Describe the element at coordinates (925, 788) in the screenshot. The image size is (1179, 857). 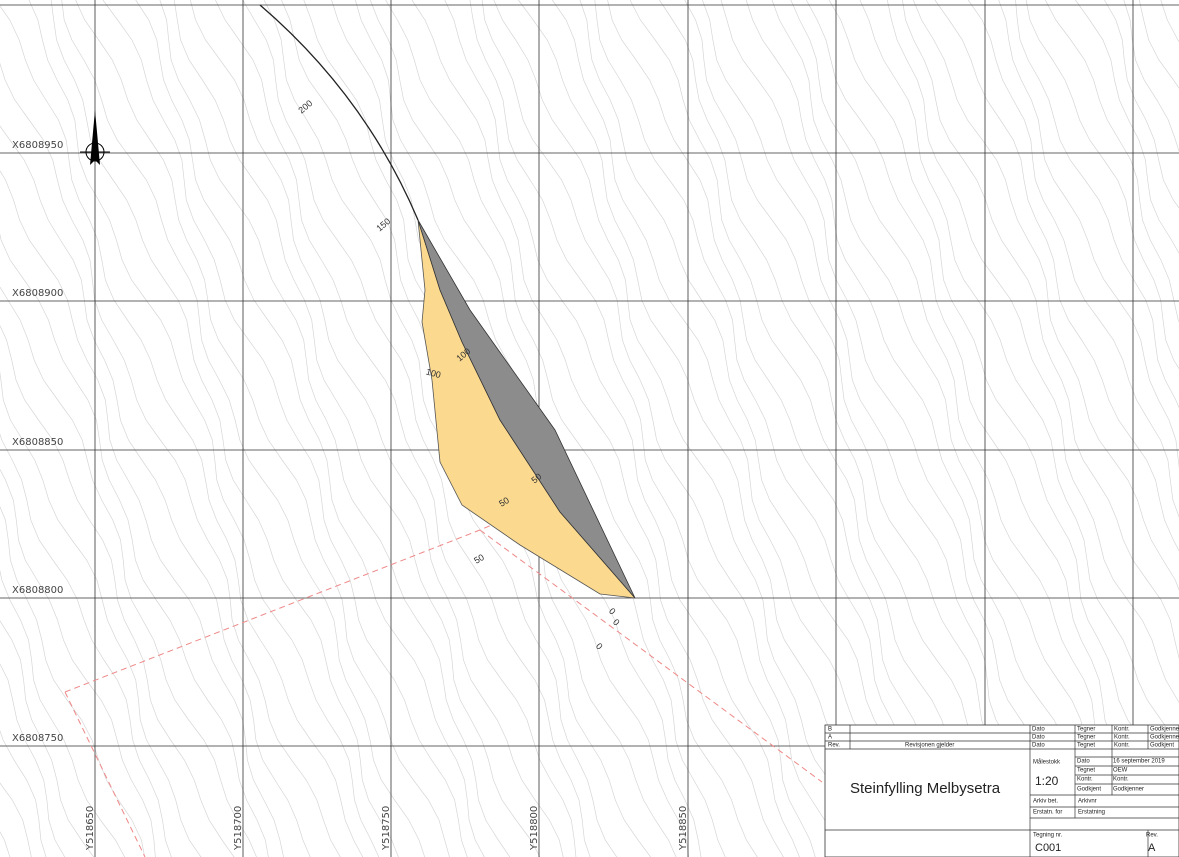
I see `drawing-title: Steinfylling Melbysetra` at that location.